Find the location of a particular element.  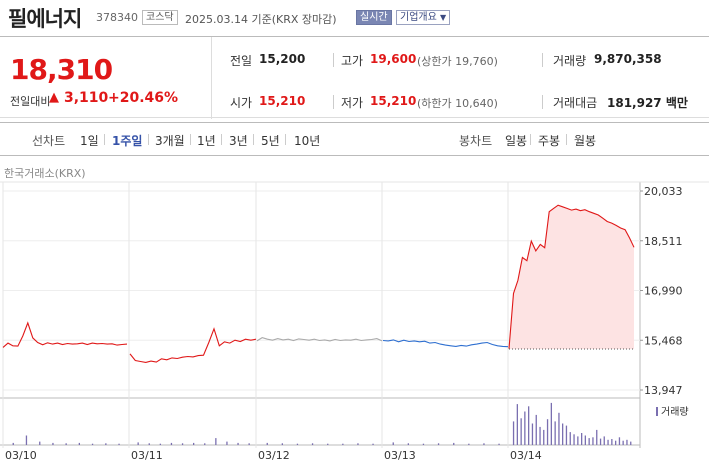

tab-3y: 3년 is located at coordinates (238, 141).